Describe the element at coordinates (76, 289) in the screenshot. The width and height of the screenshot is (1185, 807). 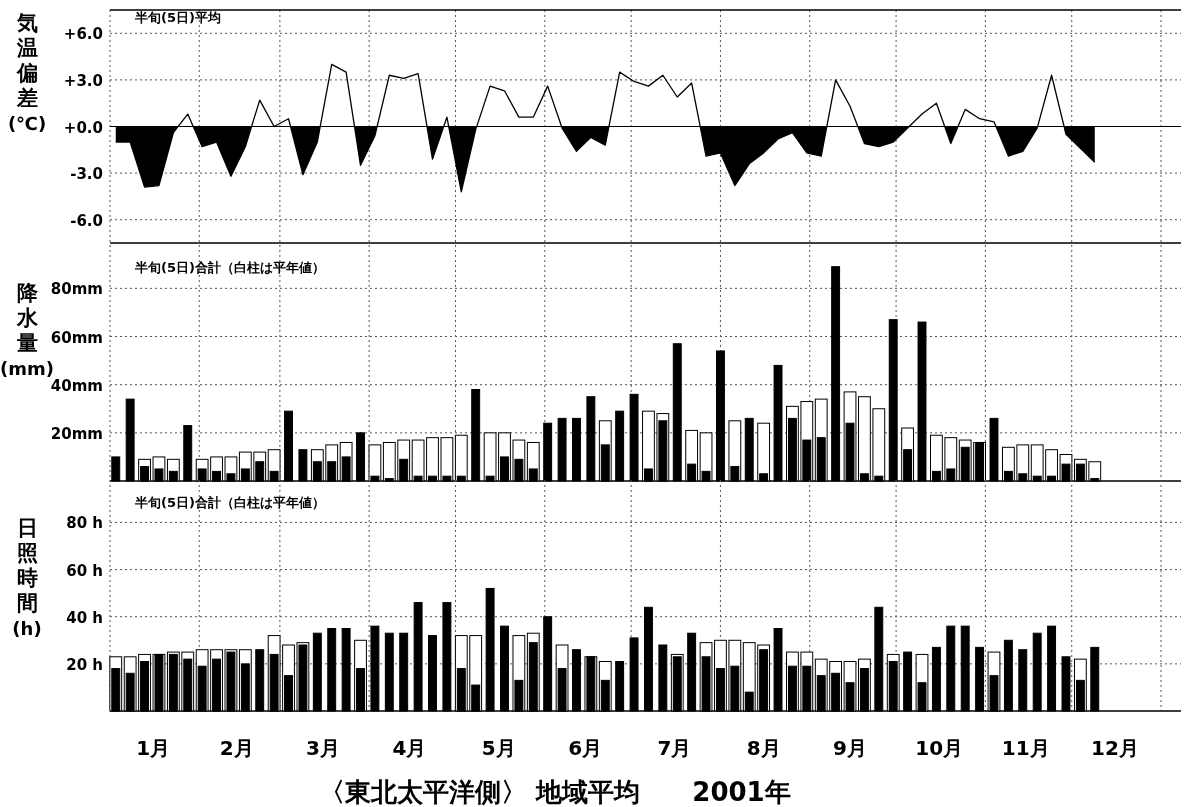
I see `y-tick-label: 80mm` at that location.